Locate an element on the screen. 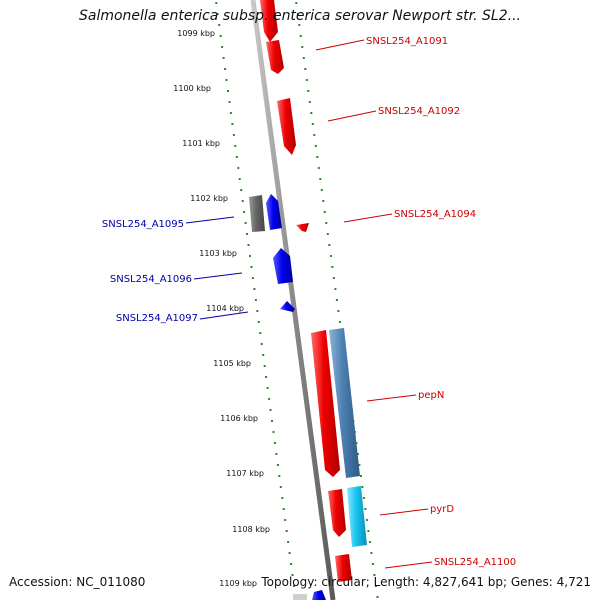 This screenshot has height=600, width=600. leader-SNSL254_A1095 is located at coordinates (210, 220).